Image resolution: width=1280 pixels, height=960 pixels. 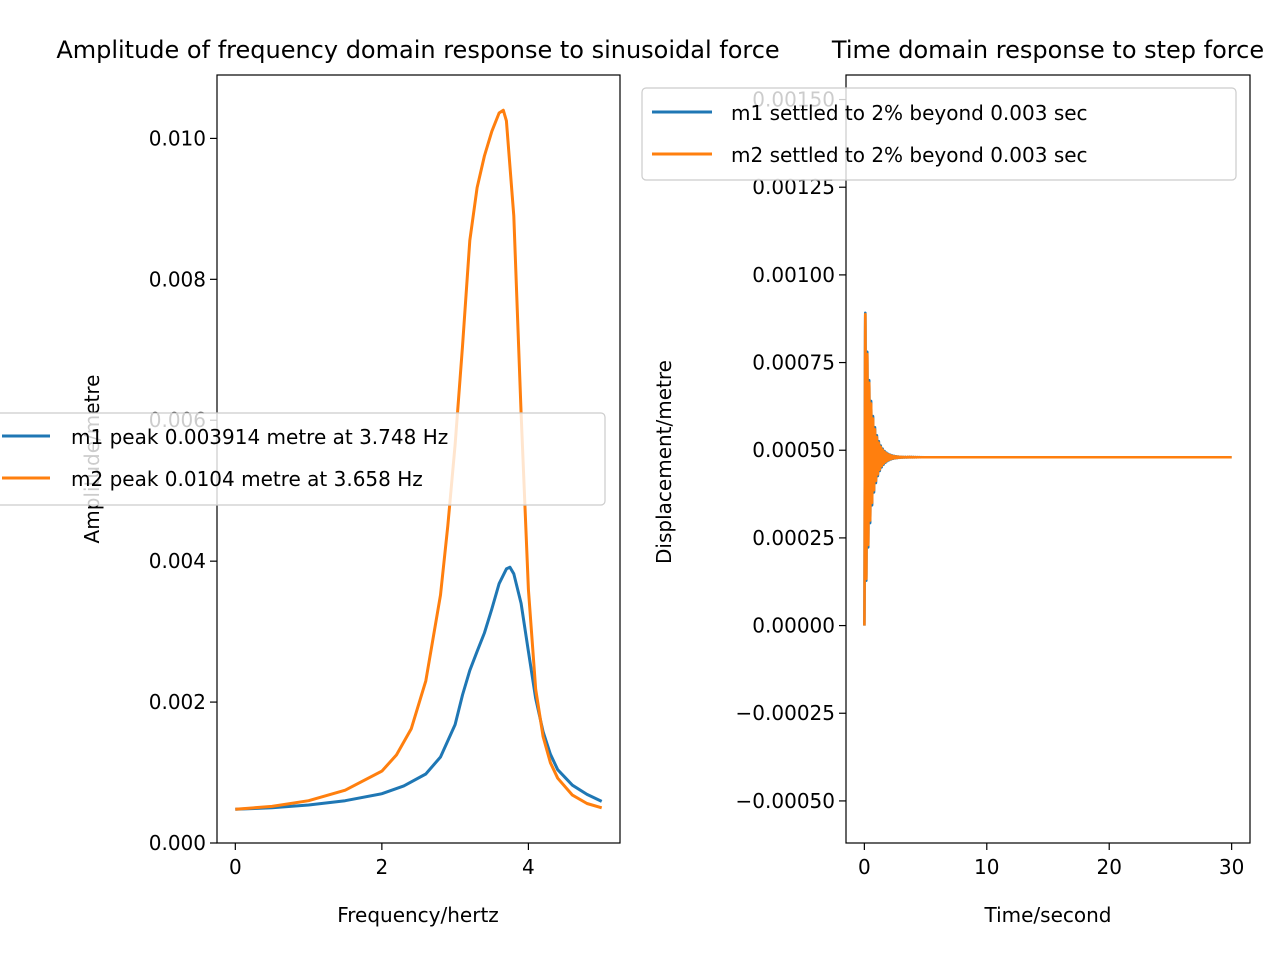 I want to click on left-x-tick-label: 0, so click(x=235, y=867).